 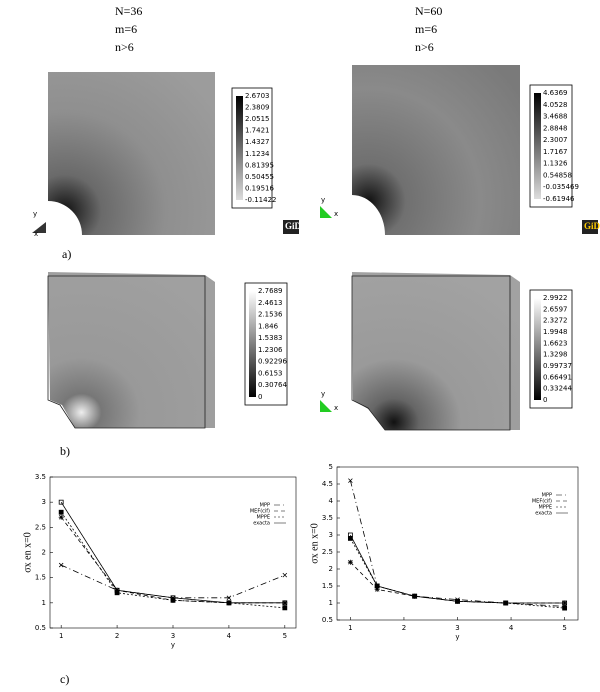 I want to click on colorbar-tick-label: 1.4327, so click(x=257, y=142).